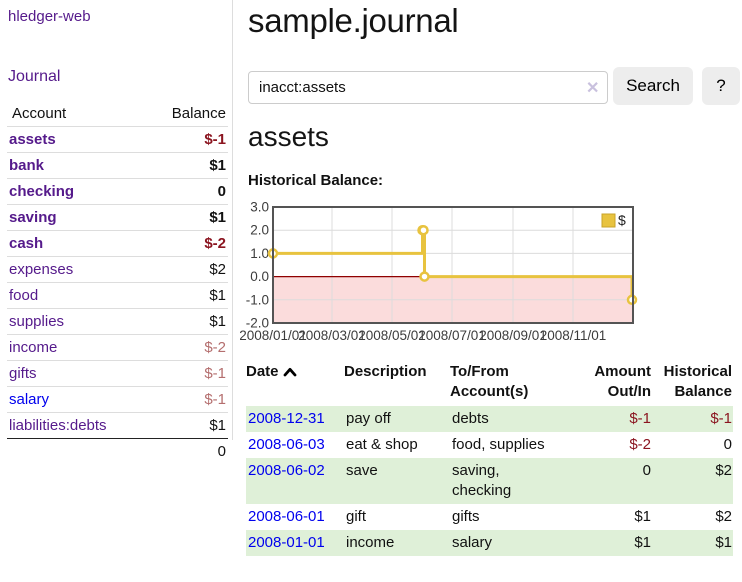  I want to click on account-balance: 0, so click(221, 191).